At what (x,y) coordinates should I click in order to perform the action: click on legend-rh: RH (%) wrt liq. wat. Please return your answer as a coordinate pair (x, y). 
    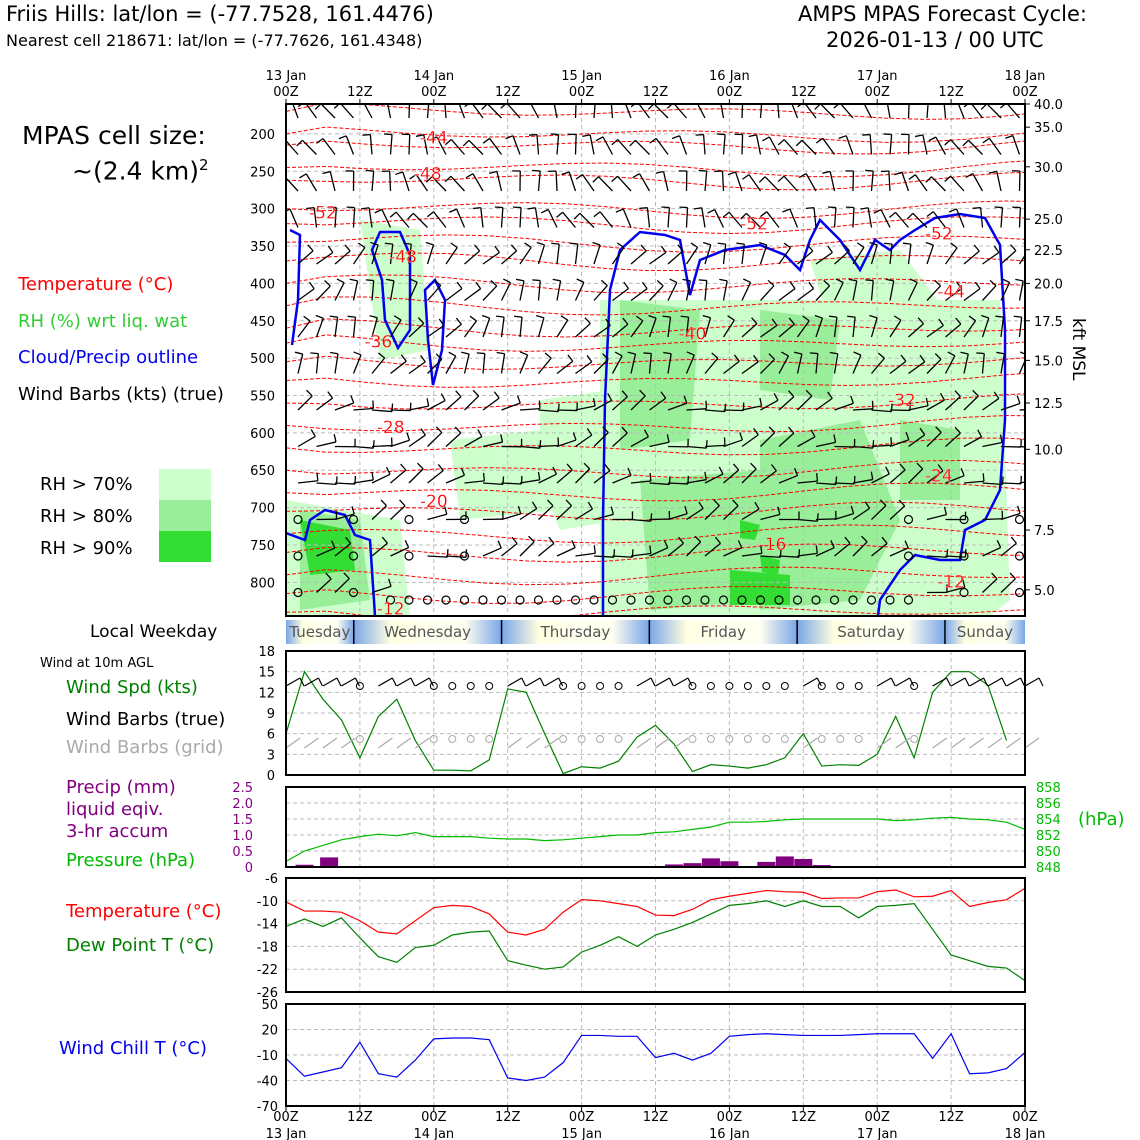
    Looking at the image, I should click on (103, 321).